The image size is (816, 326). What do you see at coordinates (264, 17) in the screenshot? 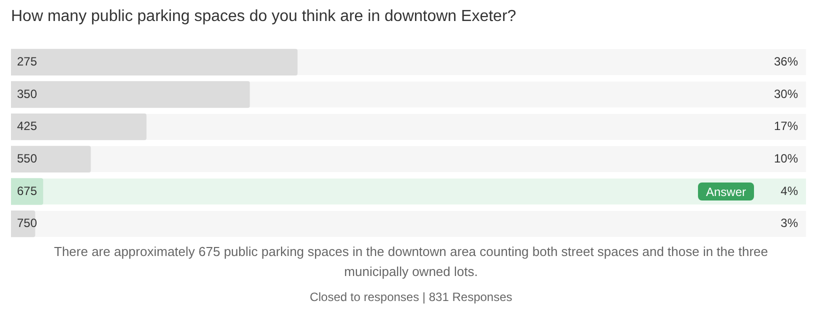
I see `chart-title: How many public parking spaces do you think are in downtown Exeter?` at bounding box center [264, 17].